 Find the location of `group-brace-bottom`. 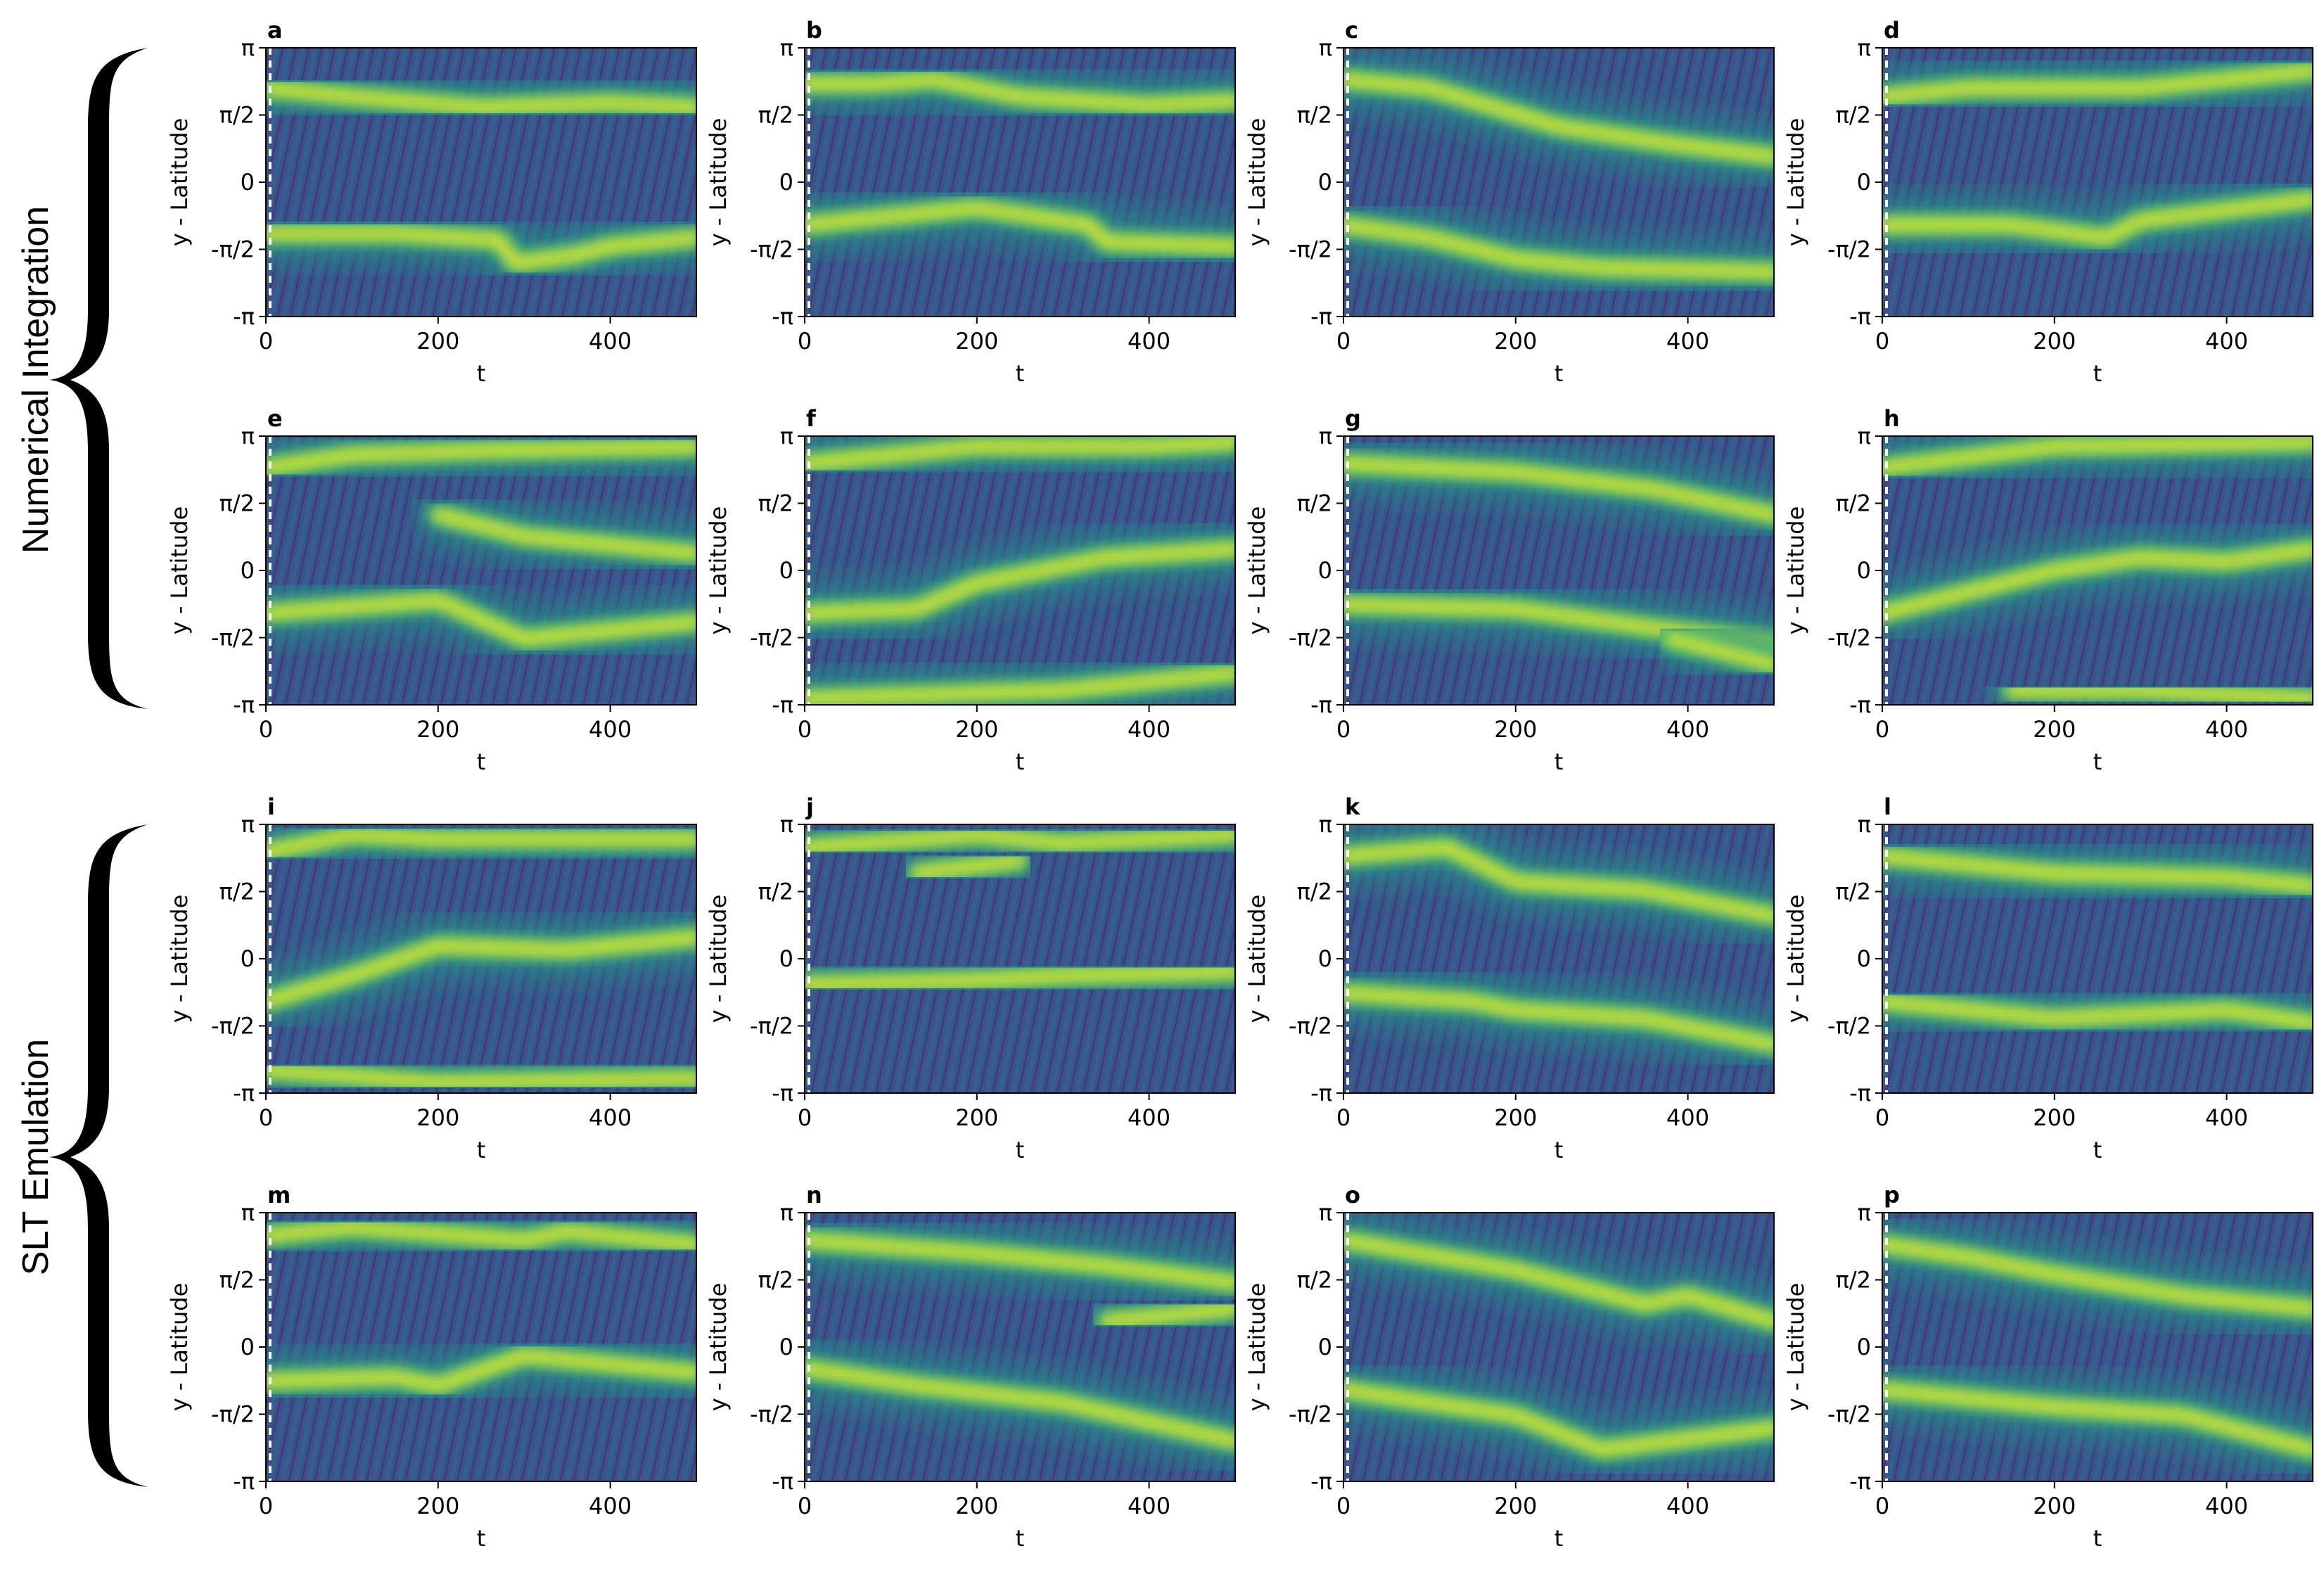

group-brace-bottom is located at coordinates (98, 1155).